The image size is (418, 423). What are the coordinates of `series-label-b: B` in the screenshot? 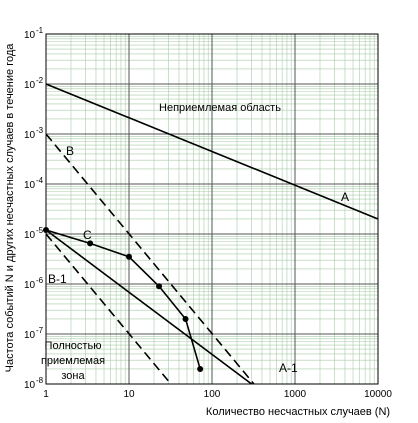 It's located at (70, 151).